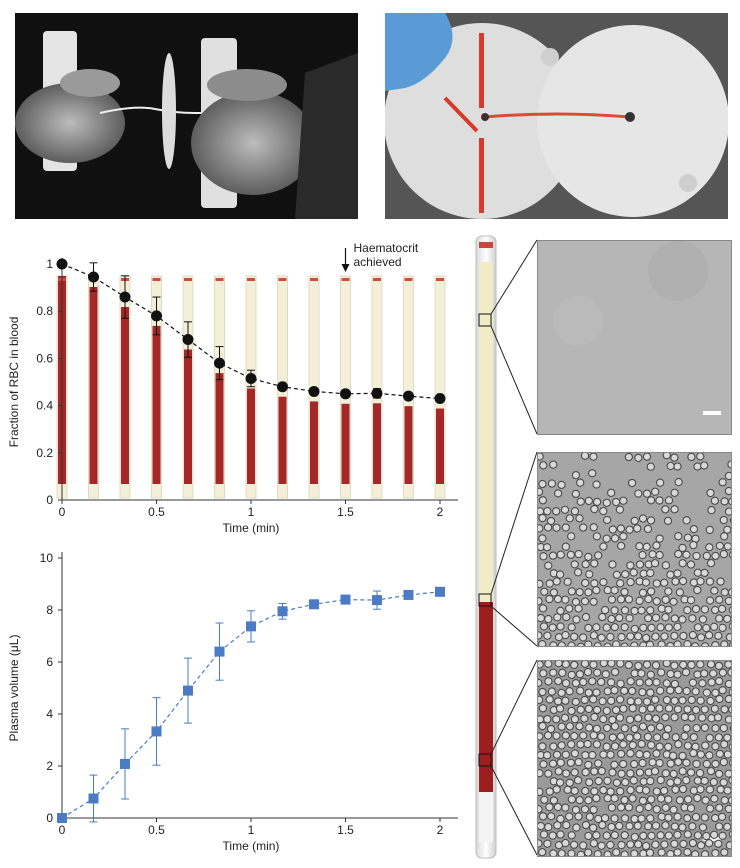  What do you see at coordinates (14, 688) in the screenshot?
I see `y-axis-label: Plasma volume (μL)` at bounding box center [14, 688].